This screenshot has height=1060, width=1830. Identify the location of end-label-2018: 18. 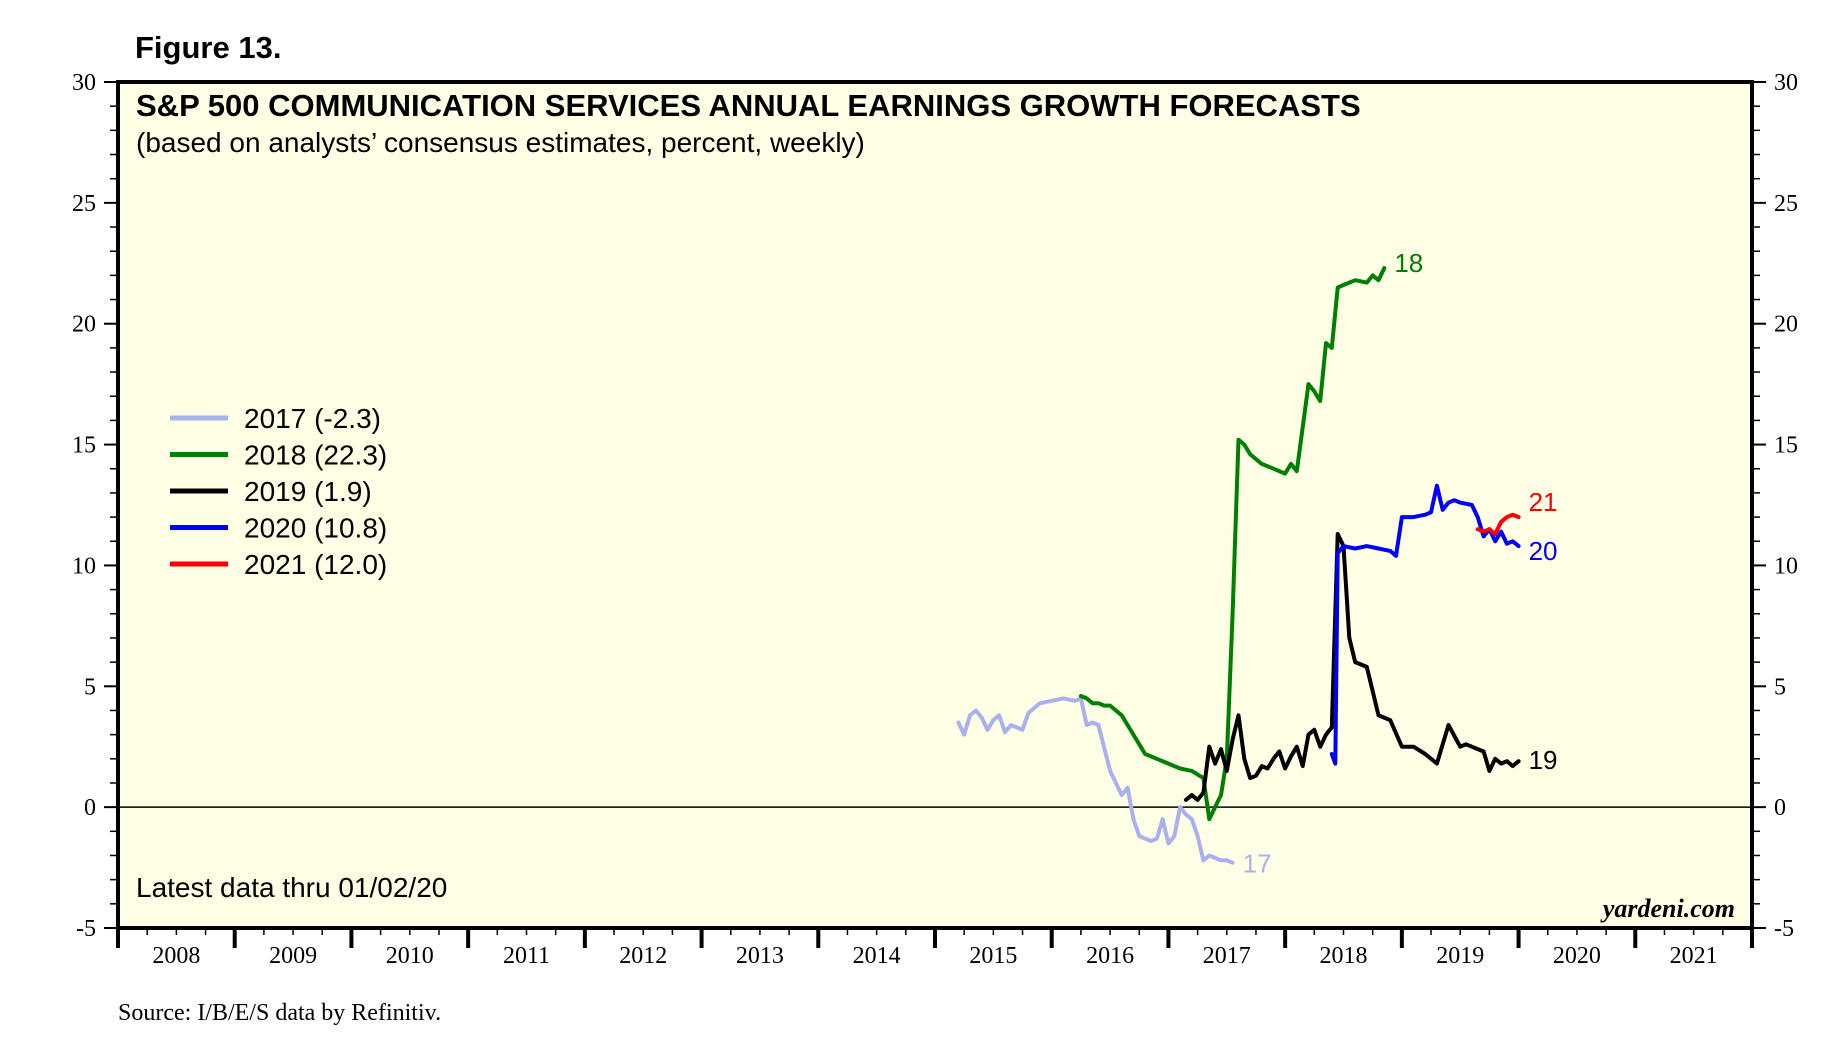
(1408, 263).